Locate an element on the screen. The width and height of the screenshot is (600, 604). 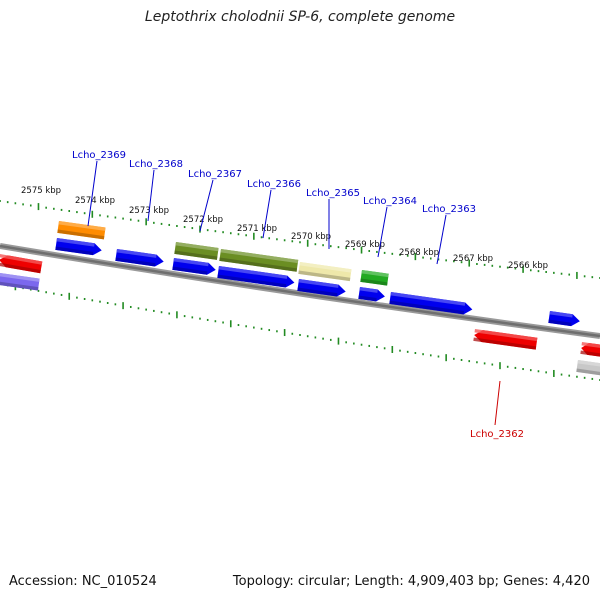
gene-blue-right is located at coordinates (564, 319).